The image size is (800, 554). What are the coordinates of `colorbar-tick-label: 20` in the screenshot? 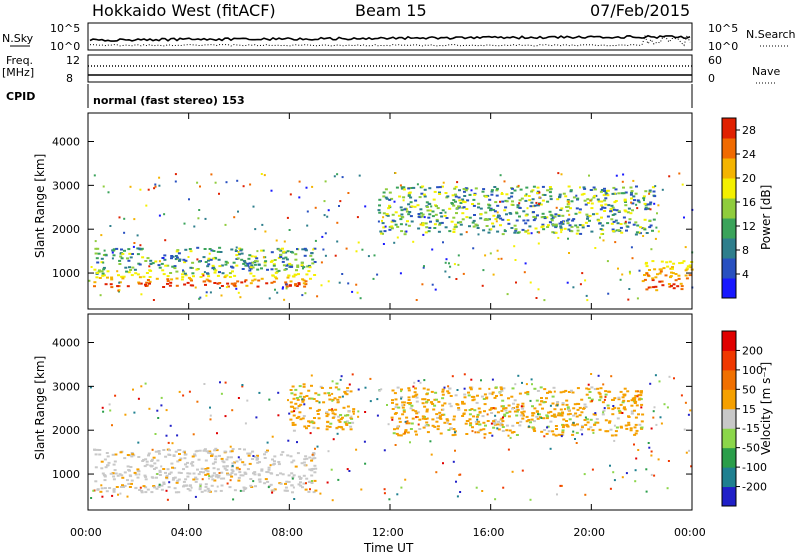 It's located at (749, 178).